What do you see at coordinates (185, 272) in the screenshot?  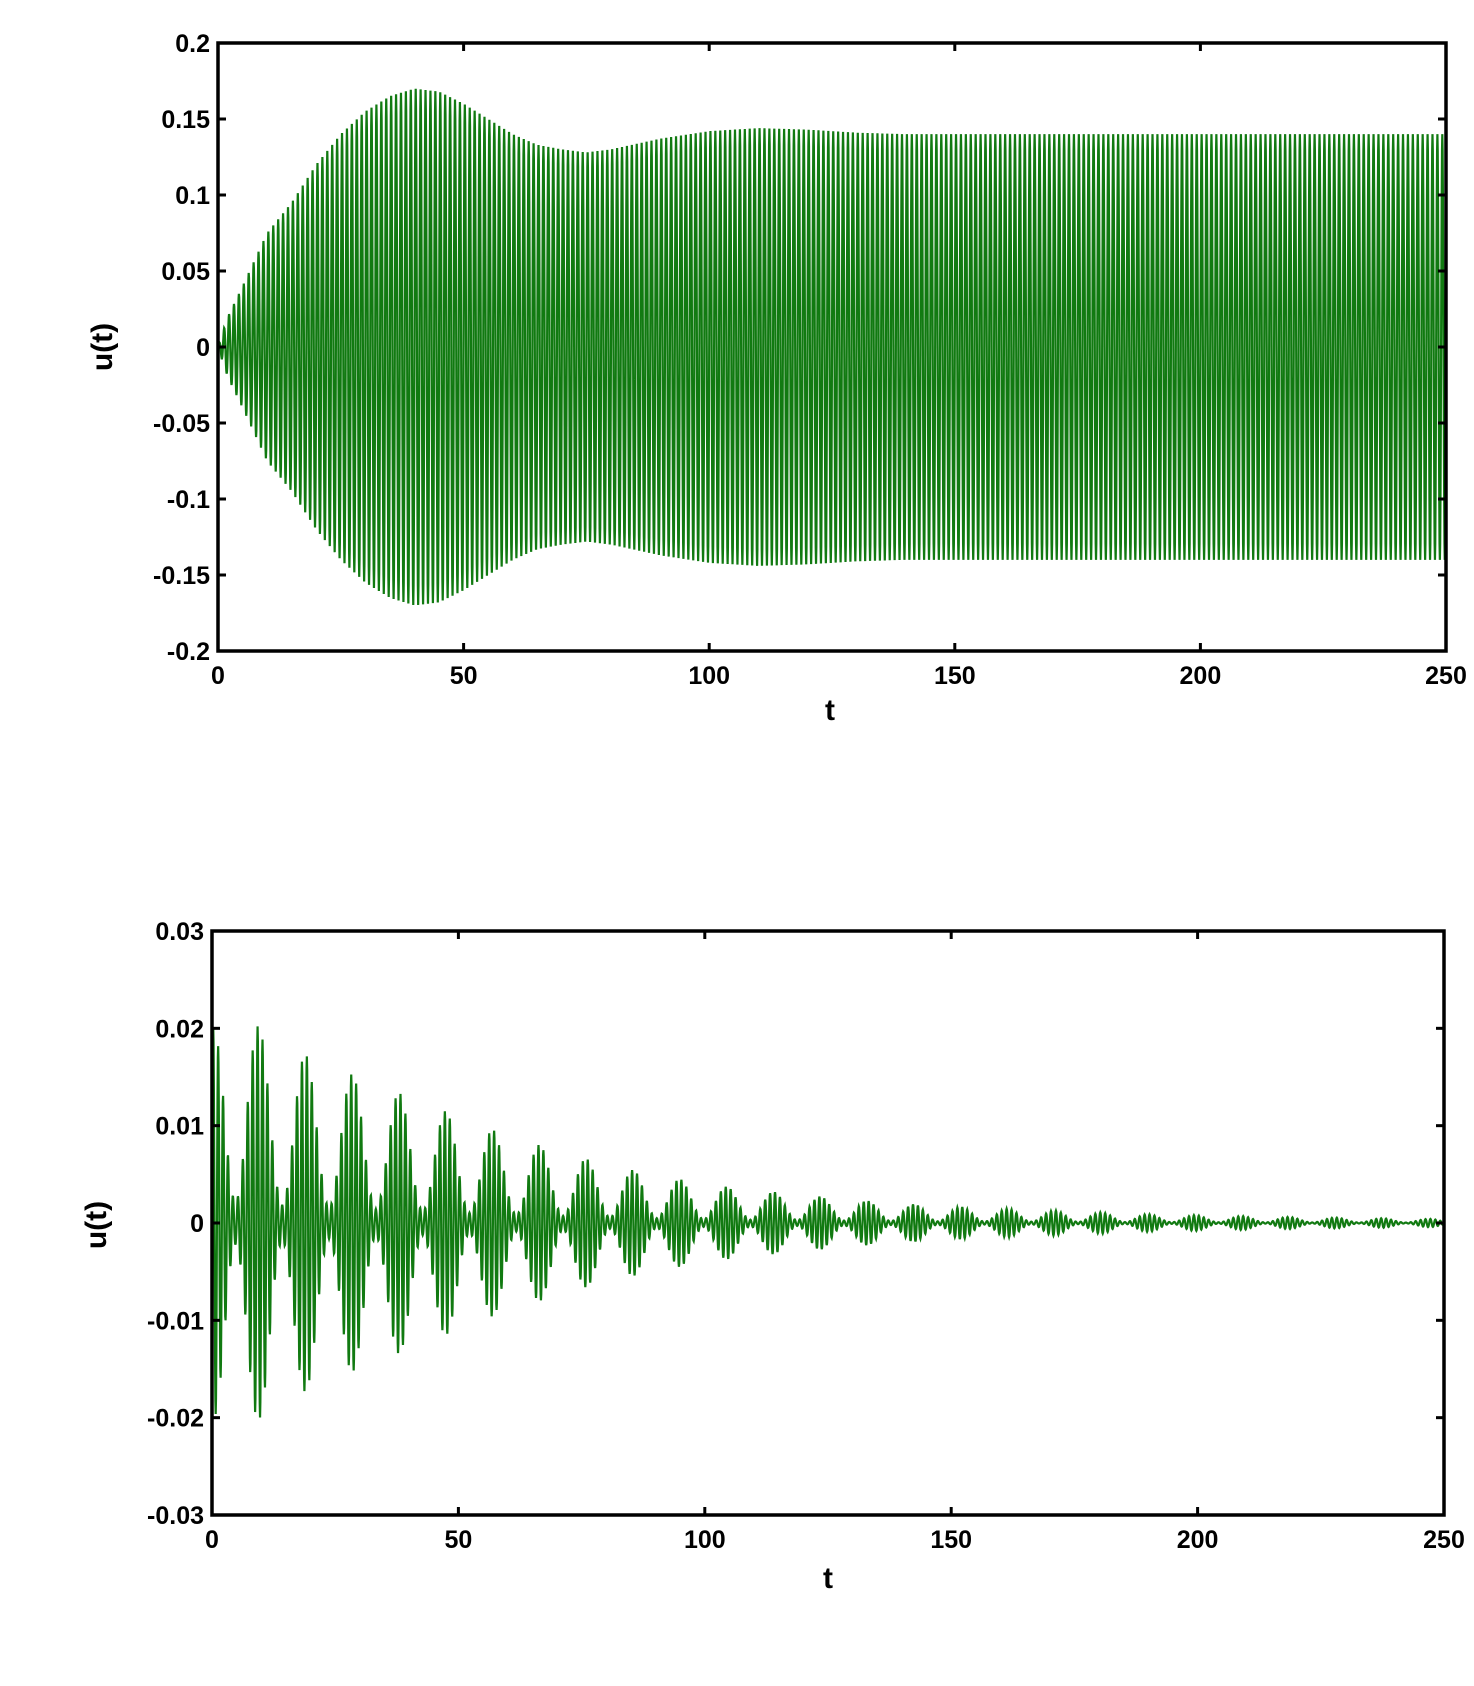 I see `chart-top-y-tick-label: 0.05` at bounding box center [185, 272].